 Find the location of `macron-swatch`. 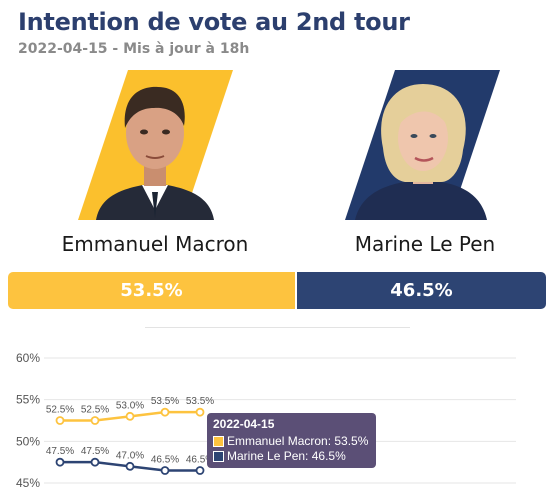

macron-swatch is located at coordinates (218, 441).